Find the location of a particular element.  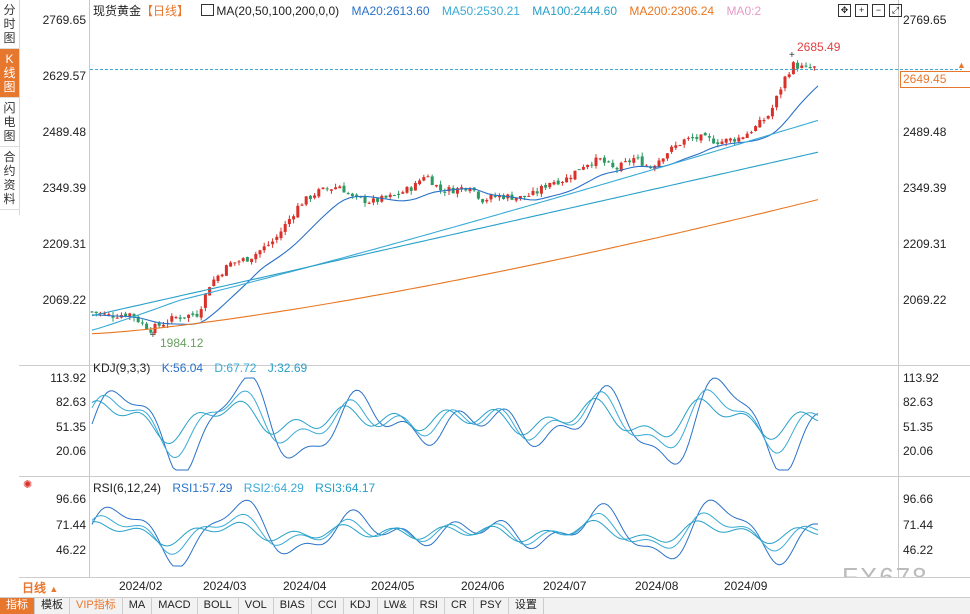

tab-contract-info: 合约资料 is located at coordinates (9, 178).